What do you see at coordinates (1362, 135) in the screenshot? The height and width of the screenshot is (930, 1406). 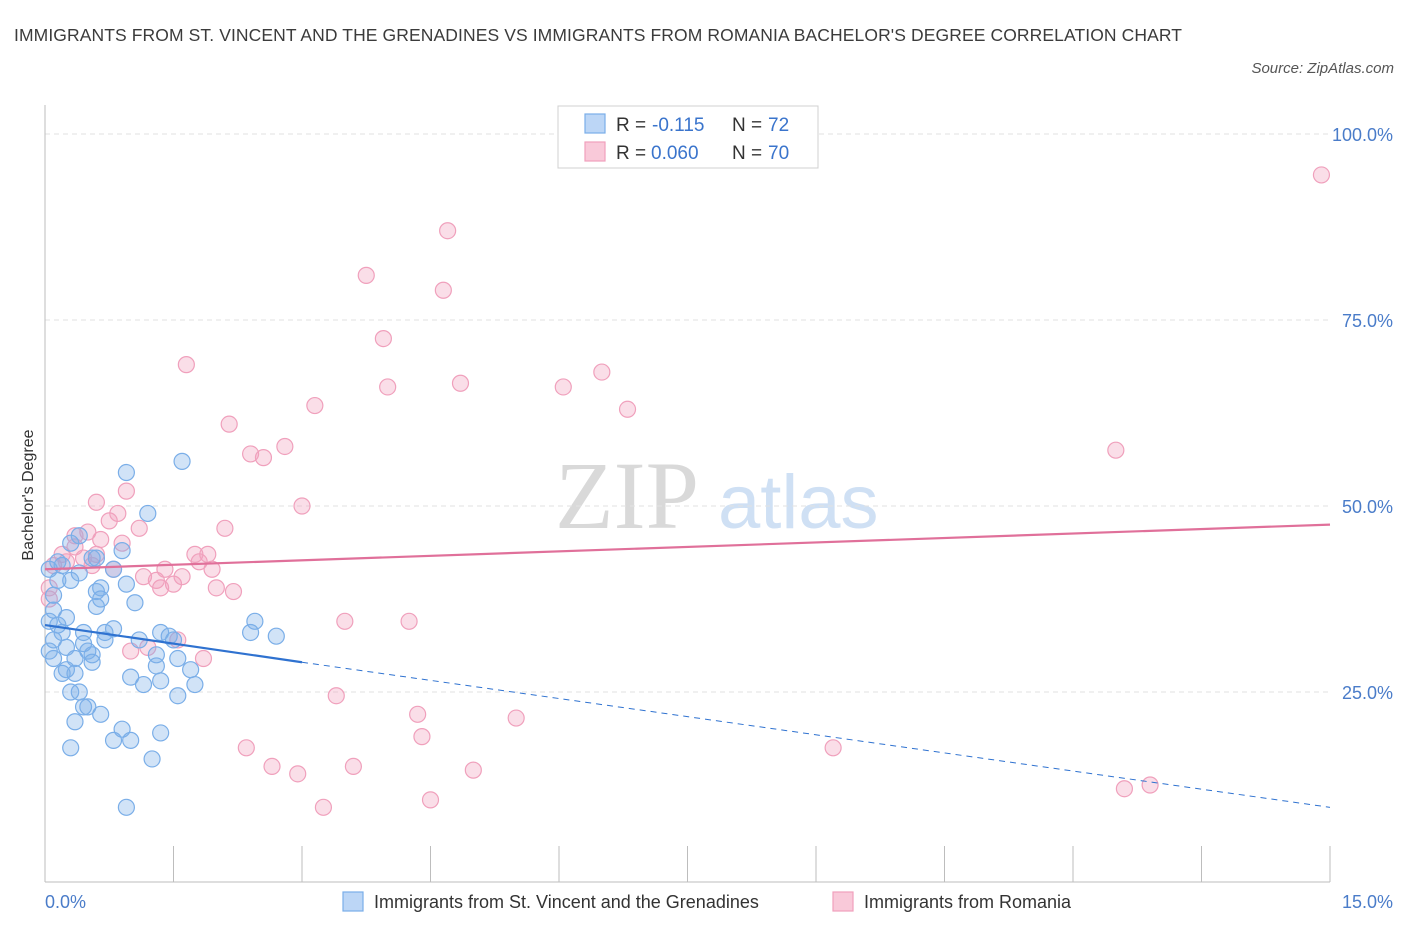 I see `y-tick-label-100: 100.0%` at bounding box center [1362, 135].